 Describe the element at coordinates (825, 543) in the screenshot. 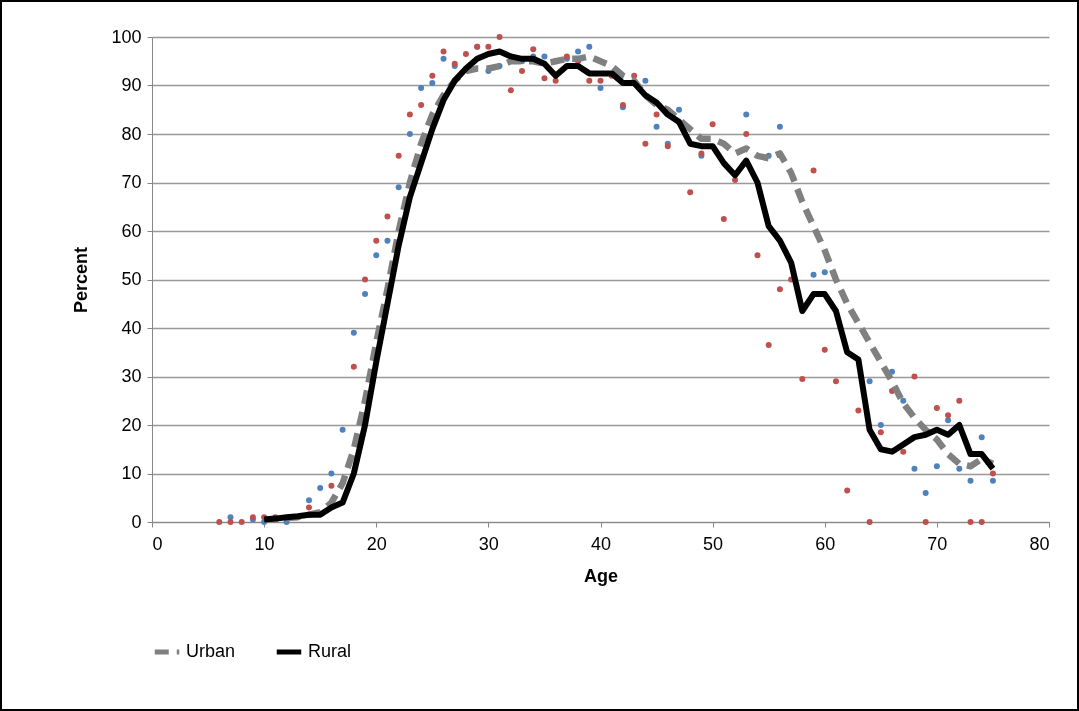

I see `x-tick-label: 60` at that location.